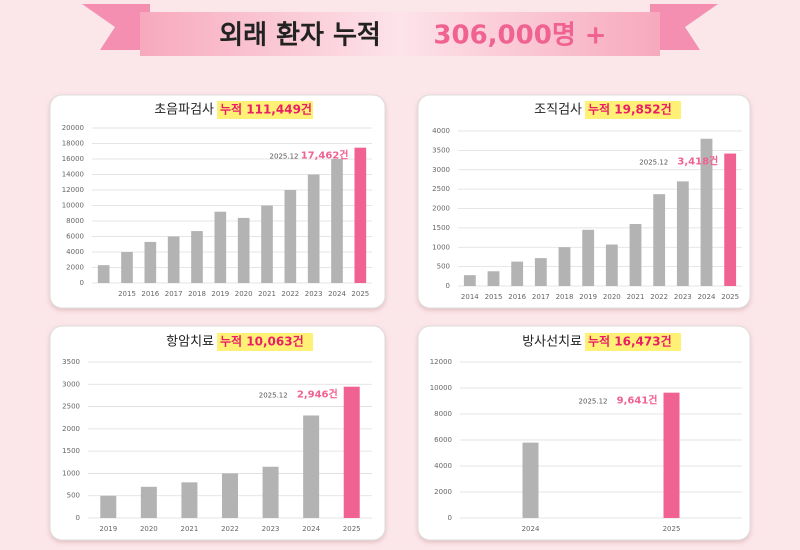  Describe the element at coordinates (630, 341) in the screenshot. I see `chart-highlight: 누적 16,473건` at that location.